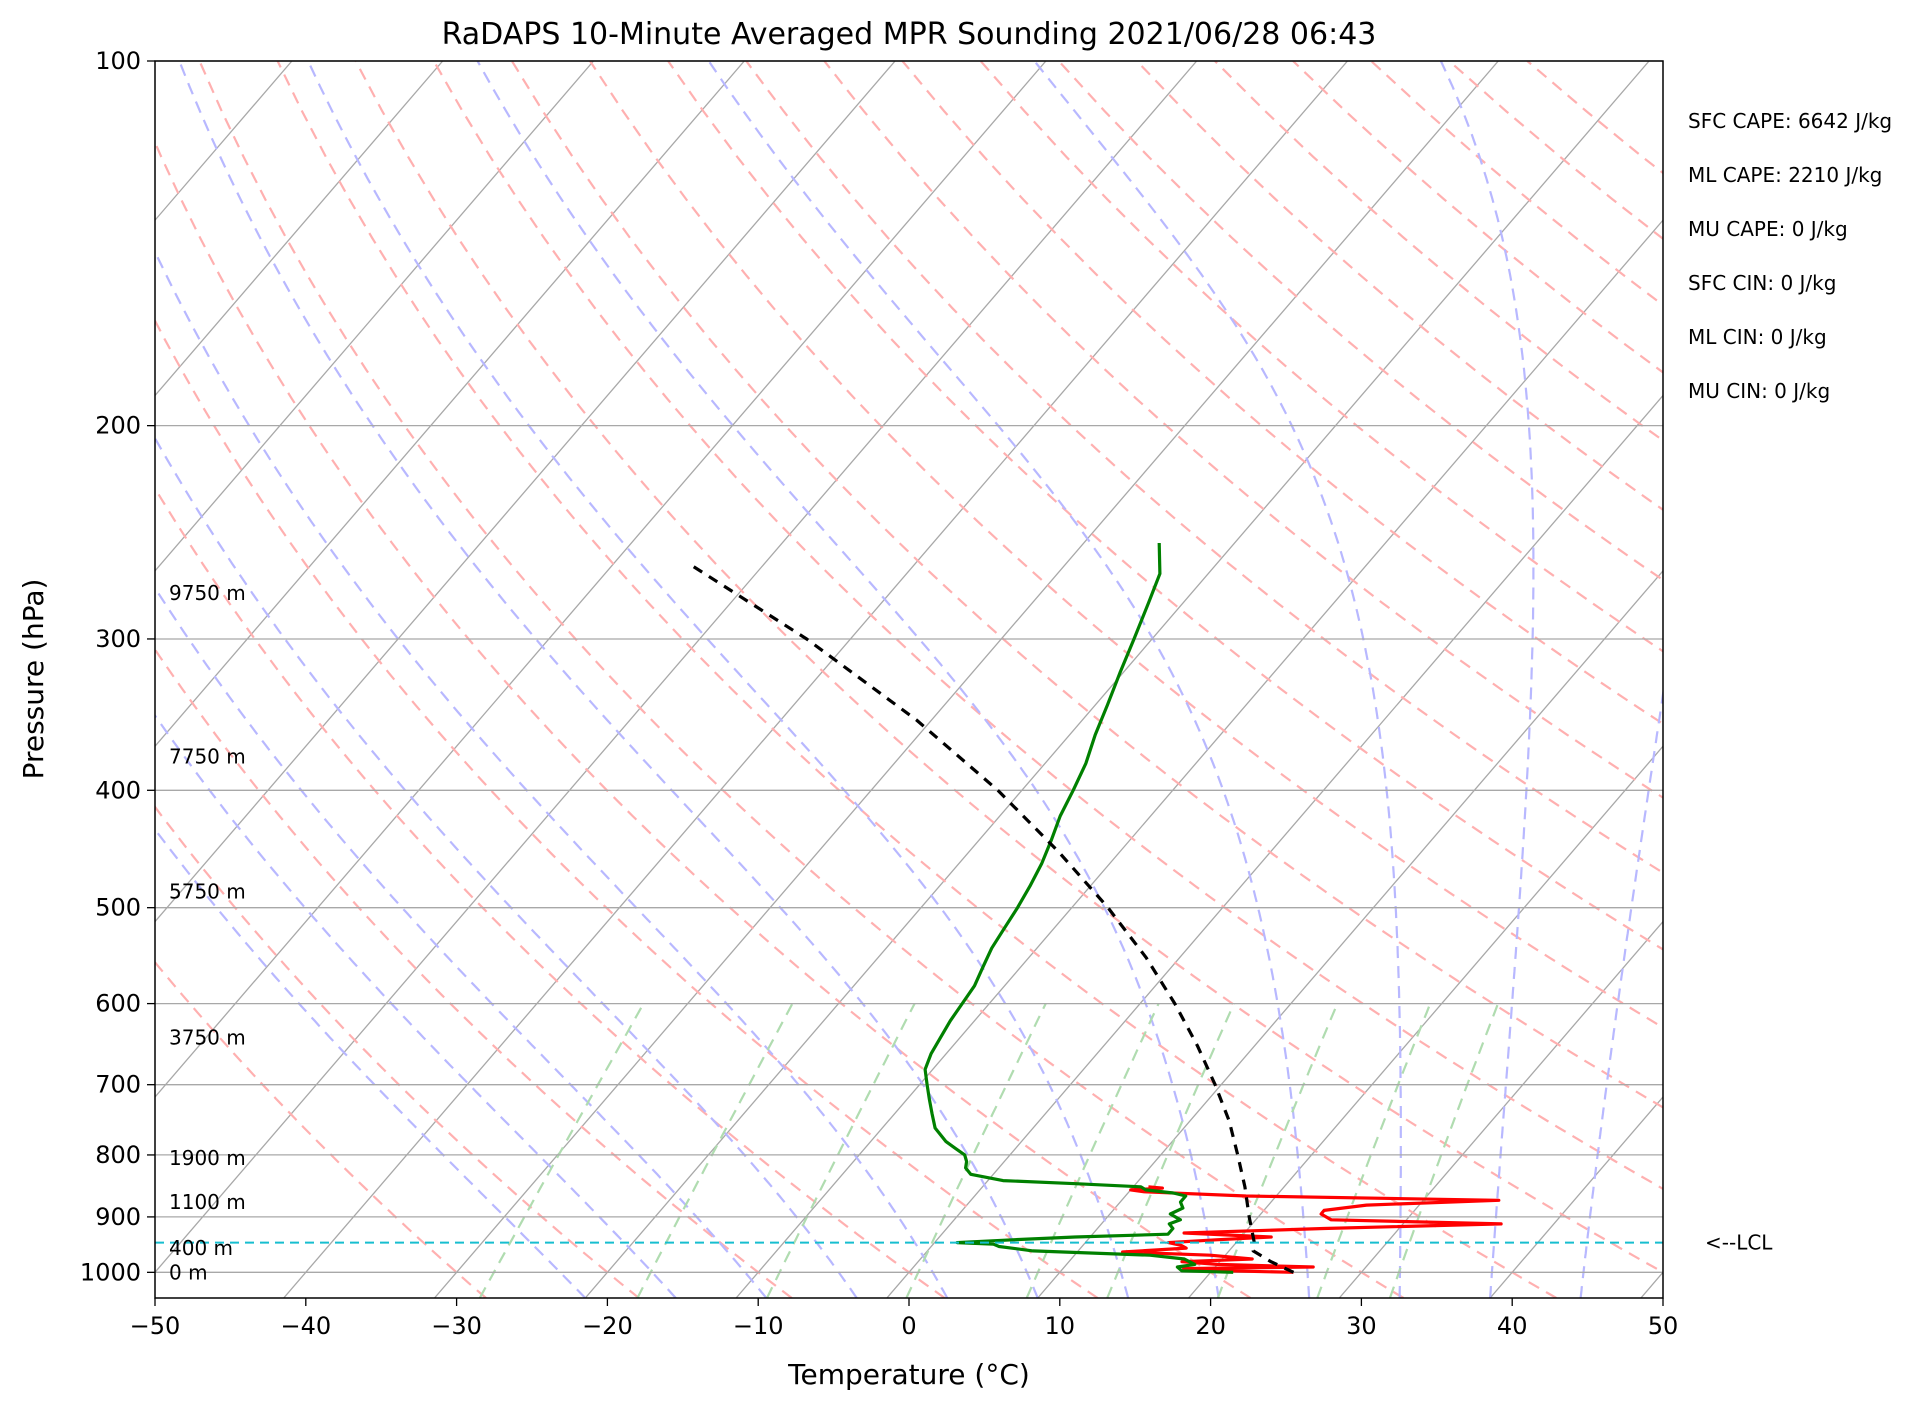 This screenshot has width=1925, height=1406. Describe the element at coordinates (1210, 1326) in the screenshot. I see `x-tick-label: 20` at that location.